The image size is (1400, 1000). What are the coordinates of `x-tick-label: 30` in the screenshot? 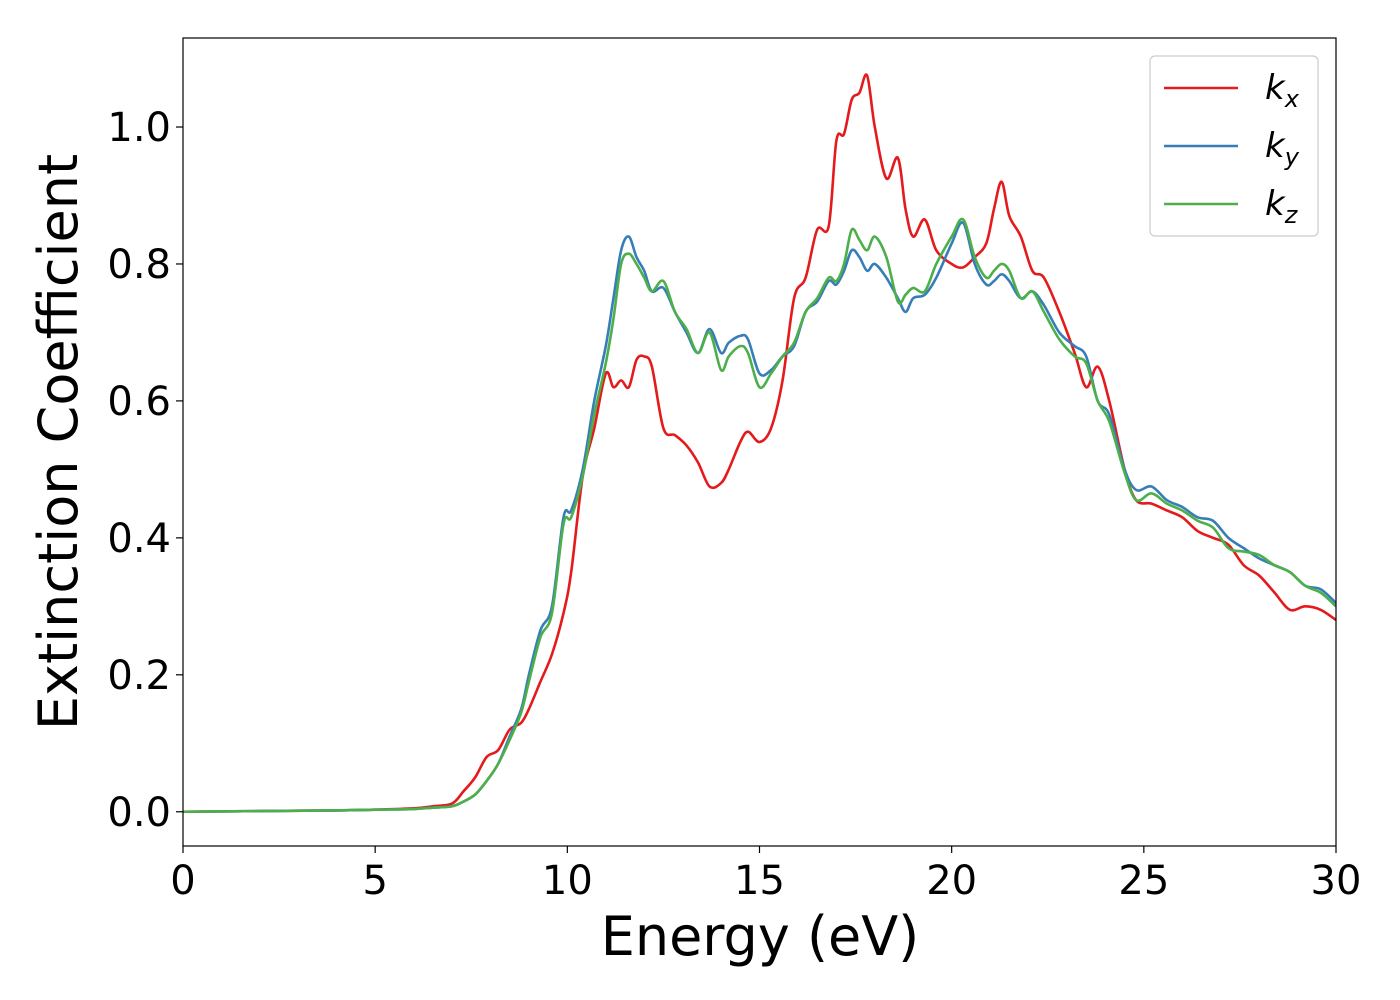 It's located at (1336, 881).